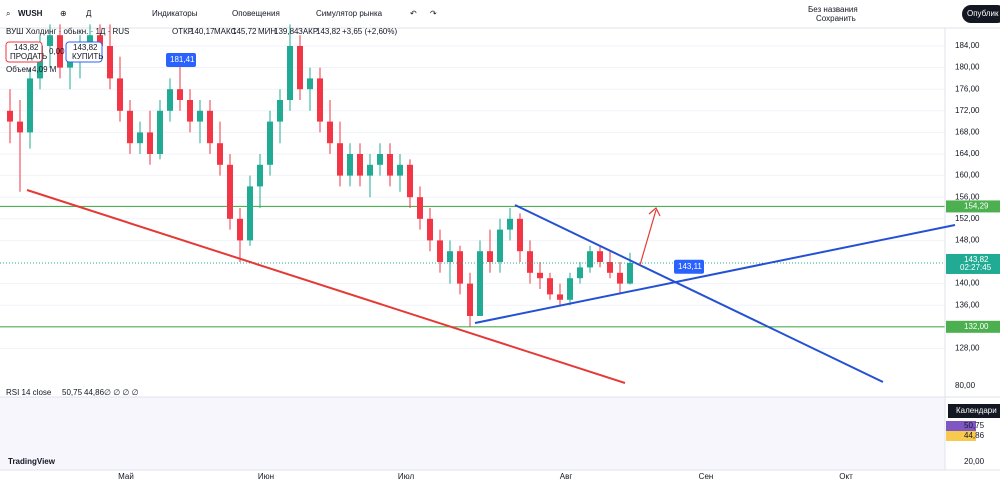  I want to click on replay: Симулятор рынка, so click(349, 13).